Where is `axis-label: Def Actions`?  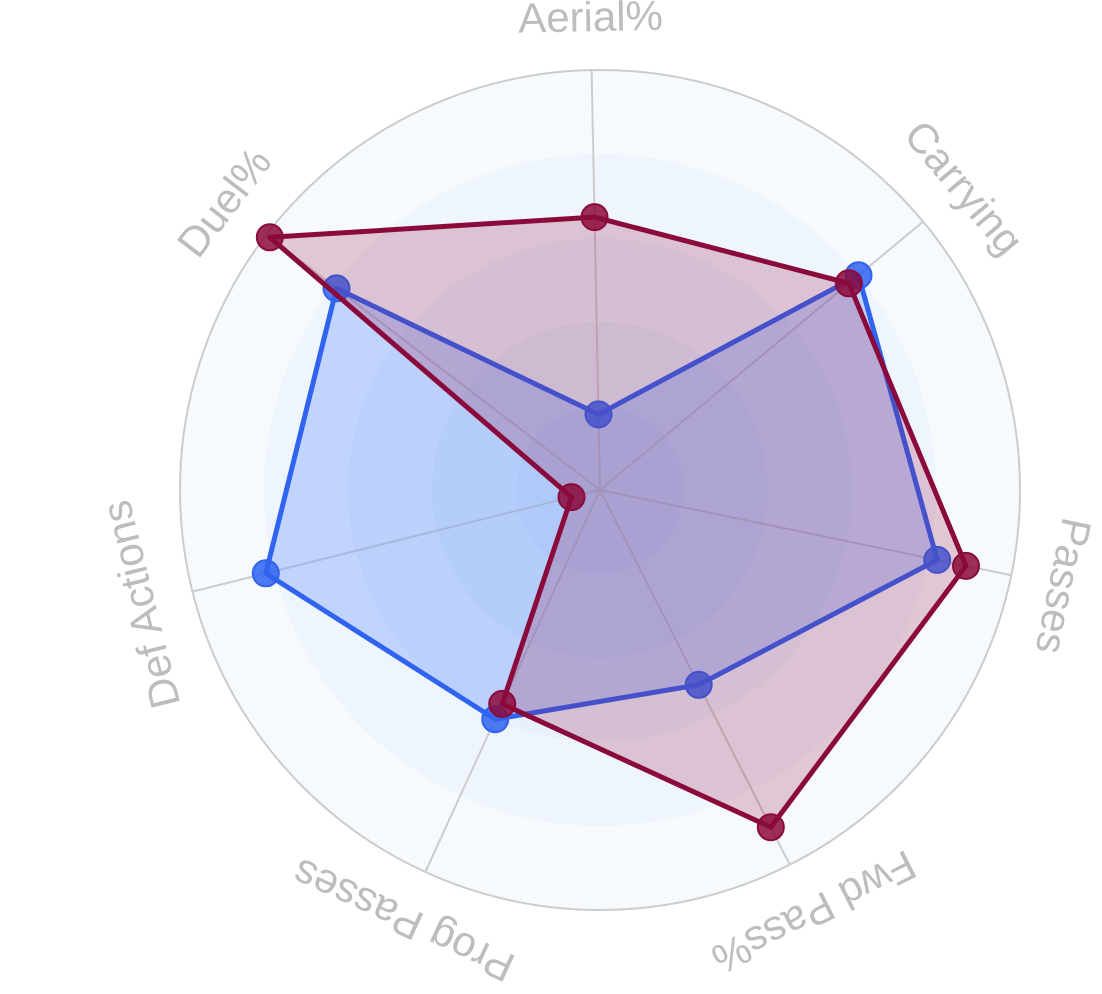 axis-label: Def Actions is located at coordinates (140, 605).